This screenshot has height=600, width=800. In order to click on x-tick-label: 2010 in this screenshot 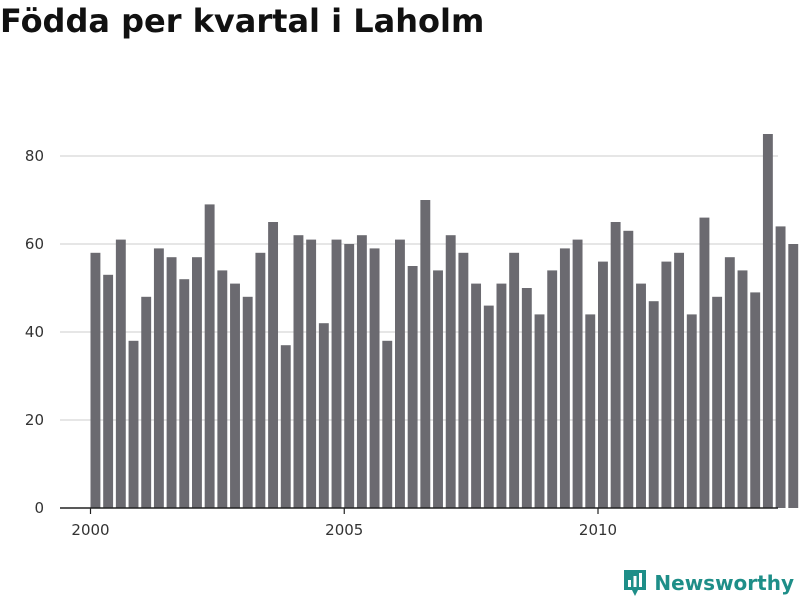, I will do `click(598, 530)`.